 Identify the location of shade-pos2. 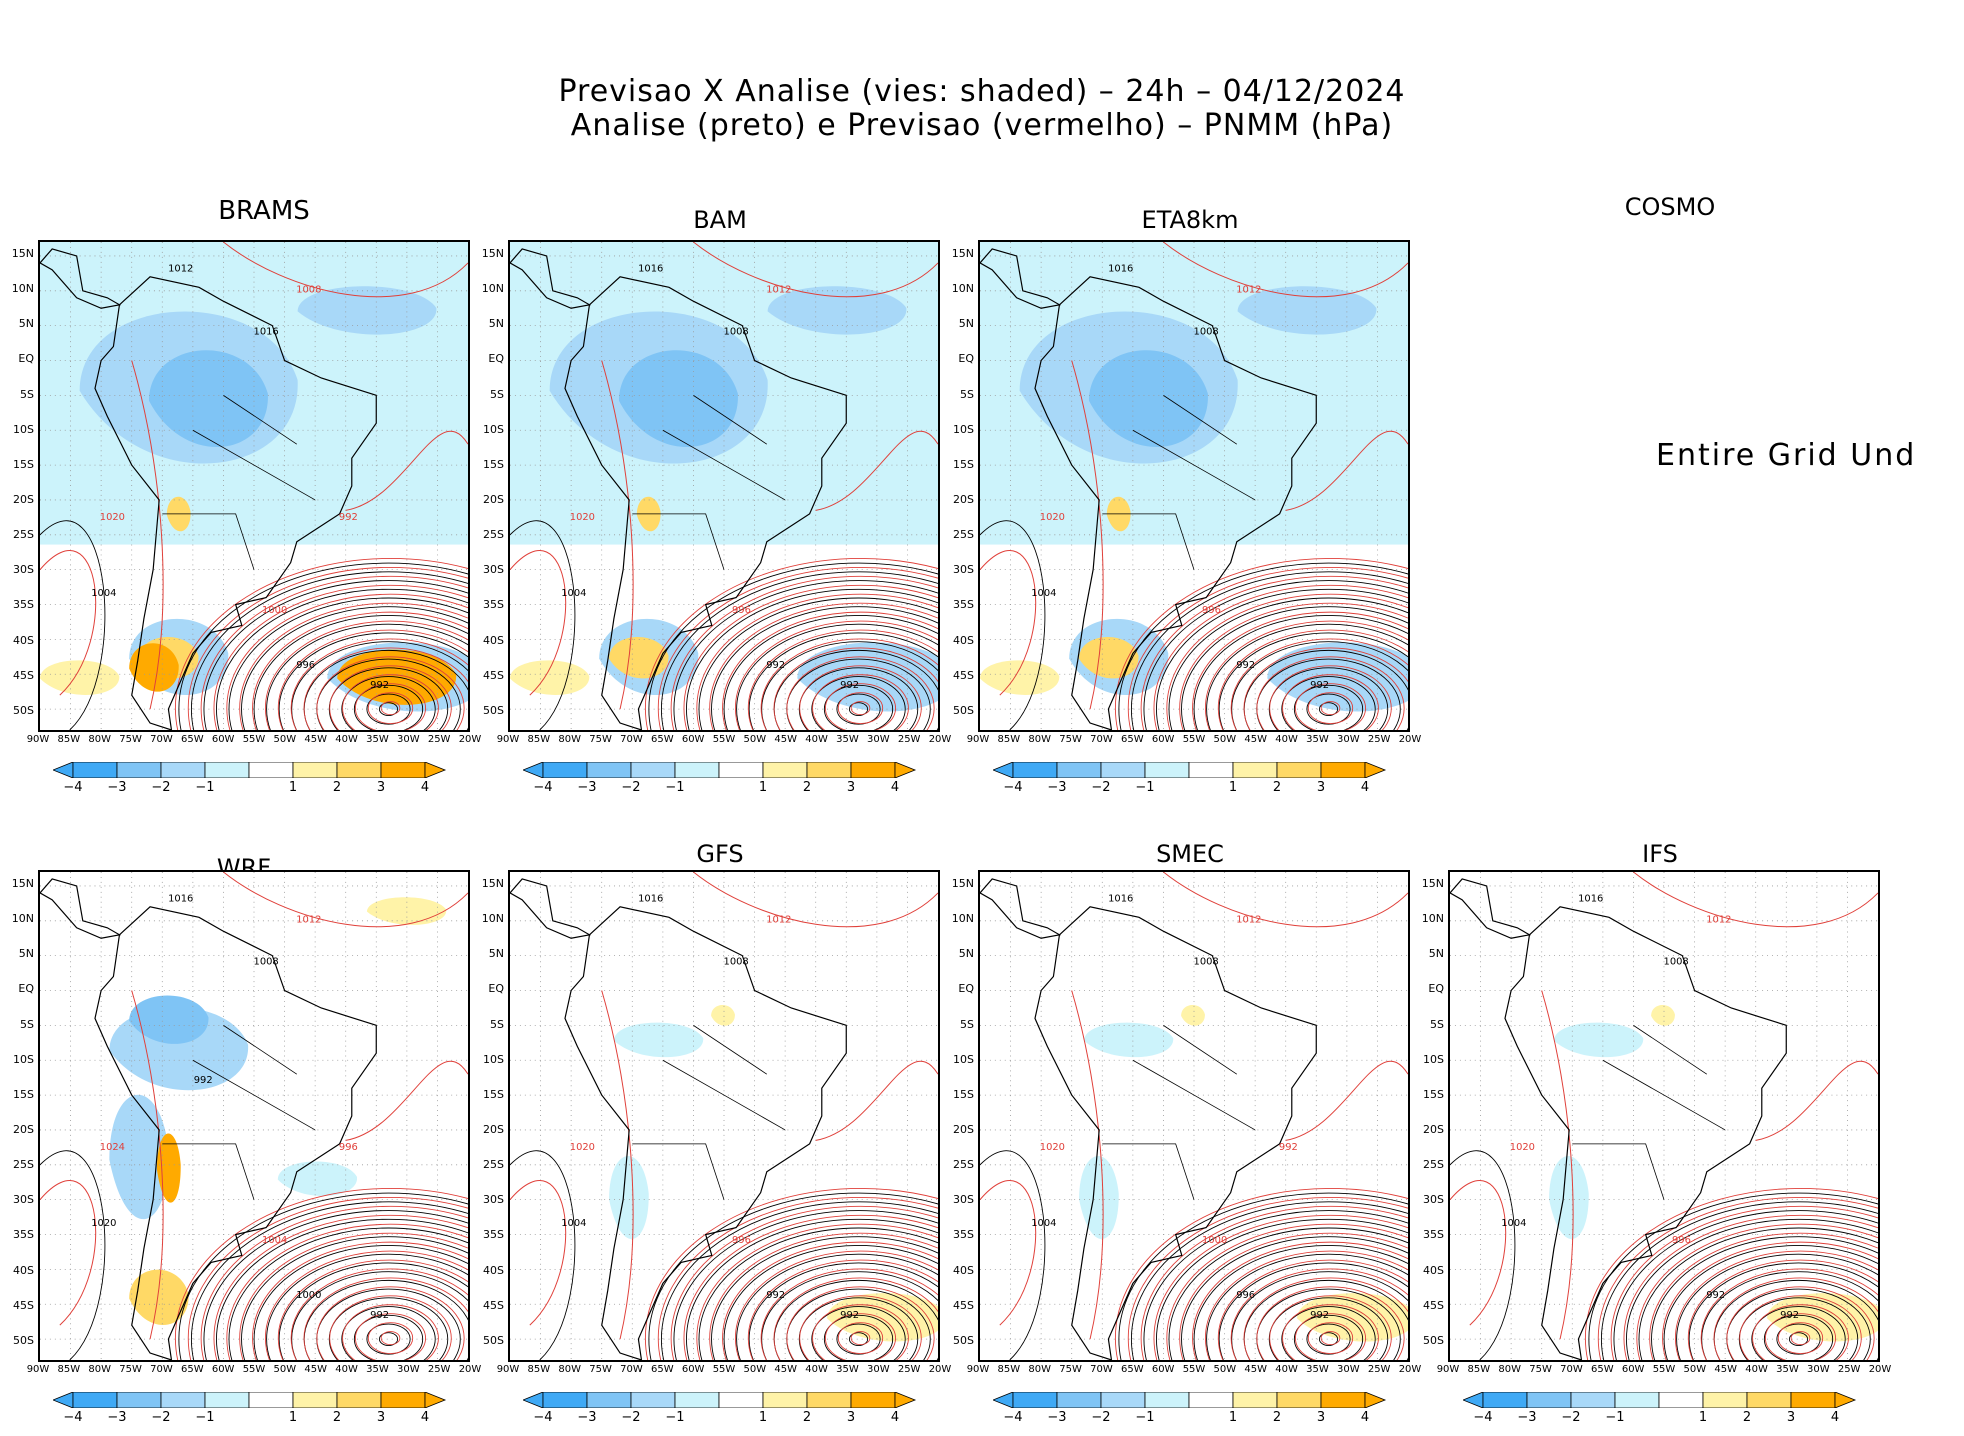
(1663, 1015).